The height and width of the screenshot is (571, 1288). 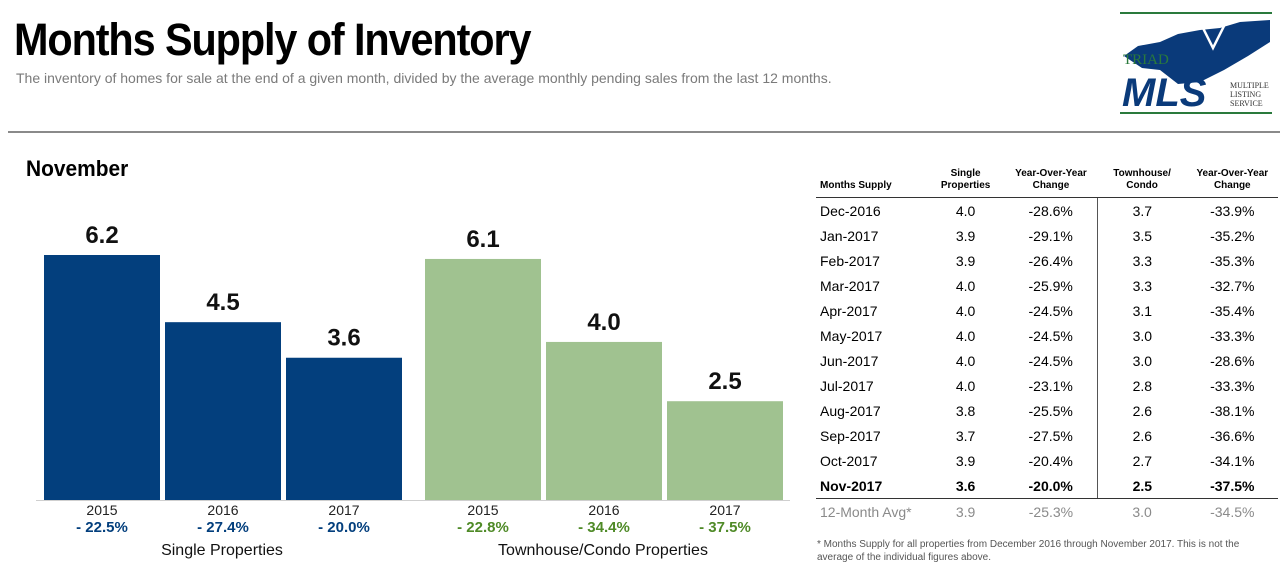 I want to click on table-row: Apr-2017 4.0 -24.5% 3.1 -35.4%, so click(x=1047, y=310).